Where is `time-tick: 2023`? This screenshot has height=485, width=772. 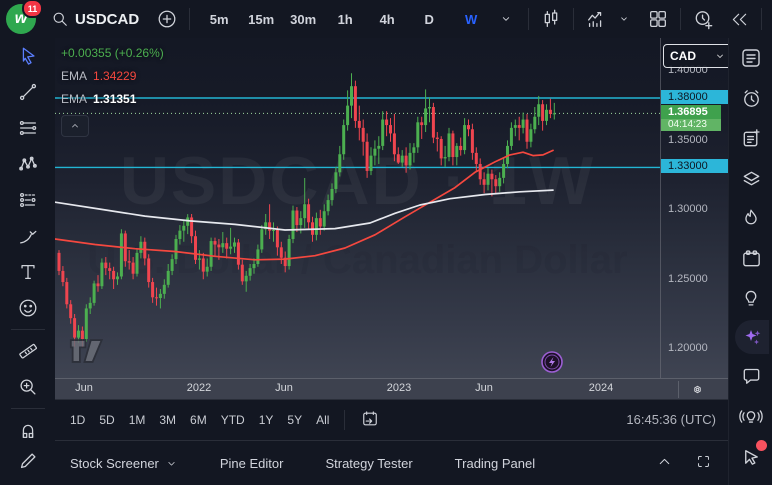 time-tick: 2023 is located at coordinates (399, 388).